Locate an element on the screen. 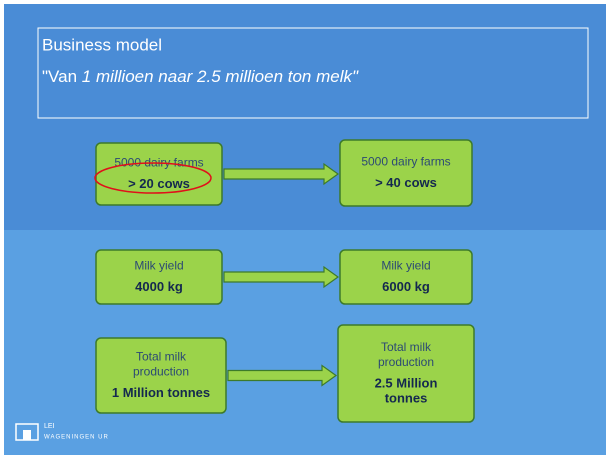  logo-name: LEI is located at coordinates (49, 426).